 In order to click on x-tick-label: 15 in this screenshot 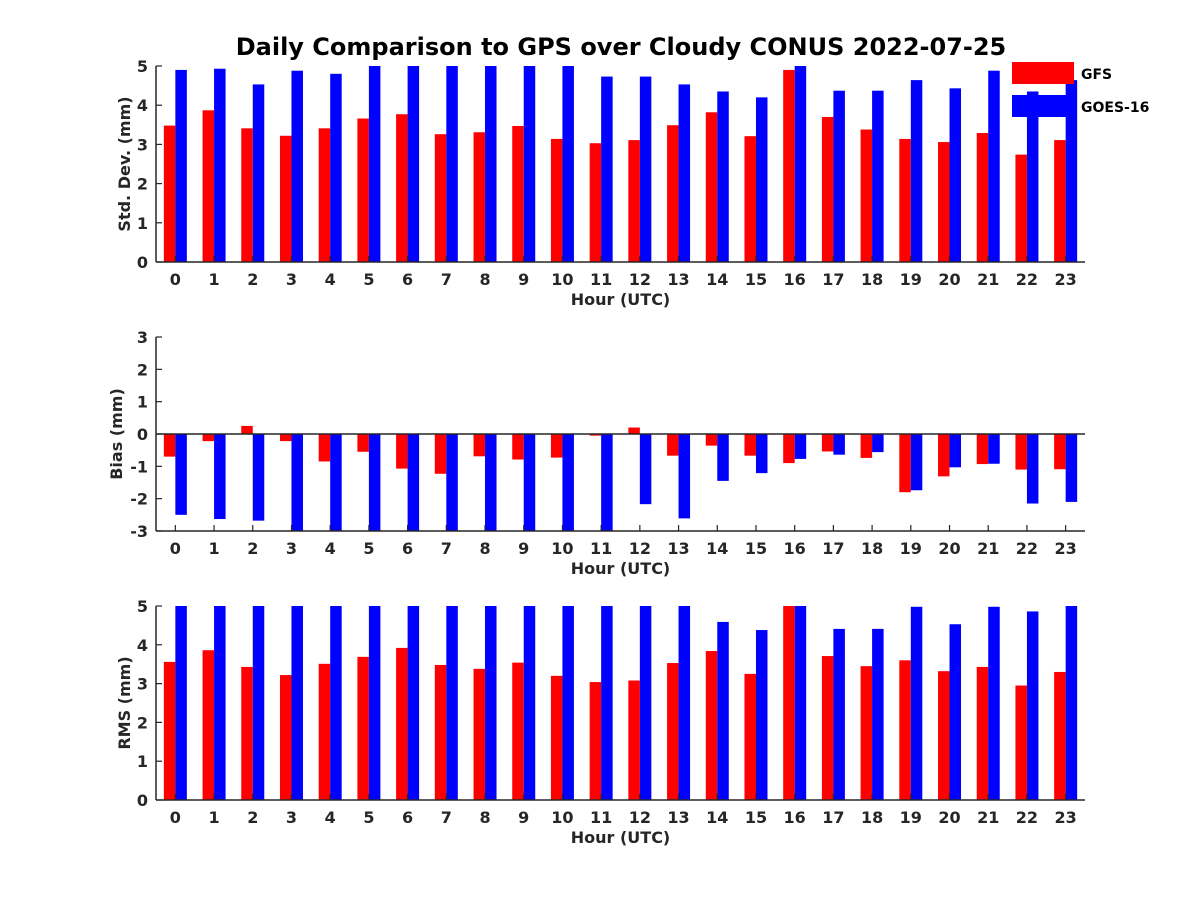, I will do `click(756, 817)`.